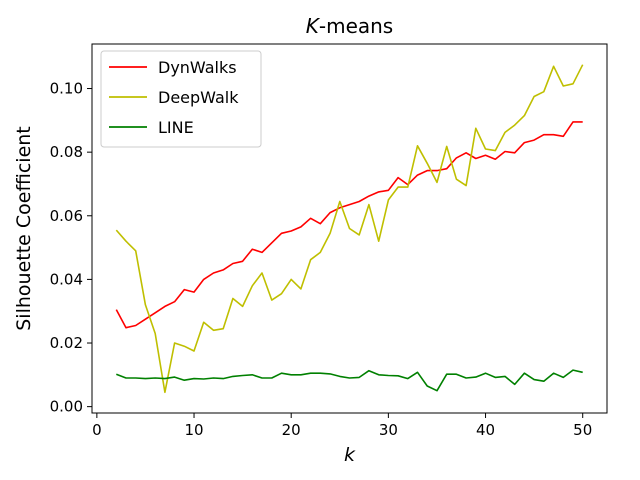 The image size is (640, 480). What do you see at coordinates (350, 455) in the screenshot?
I see `x-axis-label: k` at bounding box center [350, 455].